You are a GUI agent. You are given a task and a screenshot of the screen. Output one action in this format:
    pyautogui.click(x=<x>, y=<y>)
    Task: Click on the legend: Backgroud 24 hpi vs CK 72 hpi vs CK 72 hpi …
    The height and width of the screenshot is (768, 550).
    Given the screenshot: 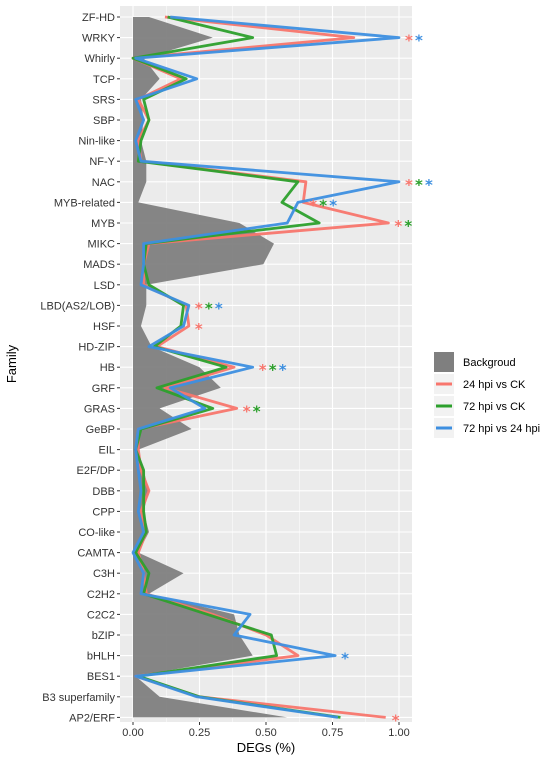 What is the action you would take?
    pyautogui.click(x=487, y=395)
    